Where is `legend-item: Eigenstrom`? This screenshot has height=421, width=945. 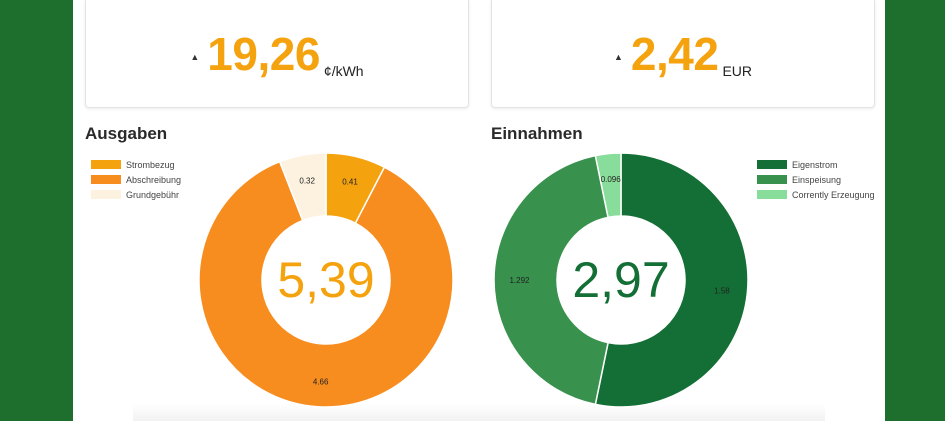 legend-item: Eigenstrom is located at coordinates (816, 164).